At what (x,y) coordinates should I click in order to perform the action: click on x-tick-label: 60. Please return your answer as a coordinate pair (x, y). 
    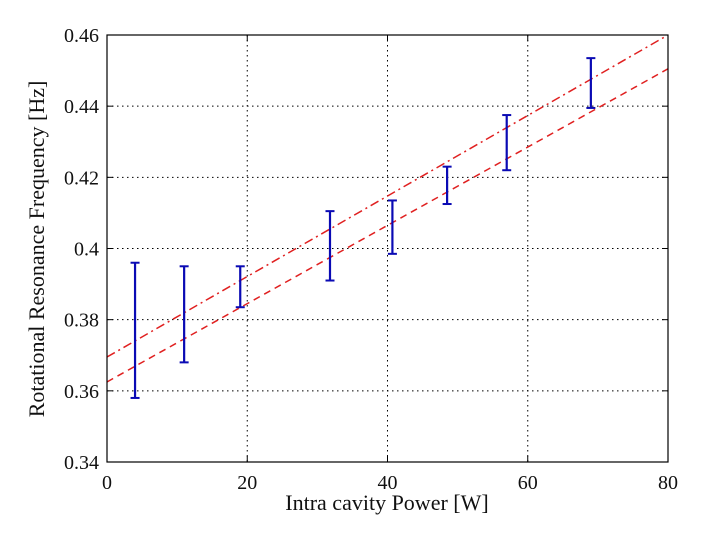
    Looking at the image, I should click on (528, 483).